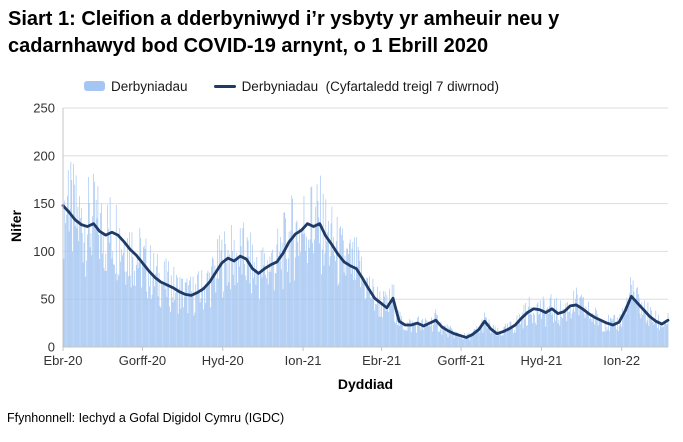  I want to click on y-tick-label: 250, so click(44, 108).